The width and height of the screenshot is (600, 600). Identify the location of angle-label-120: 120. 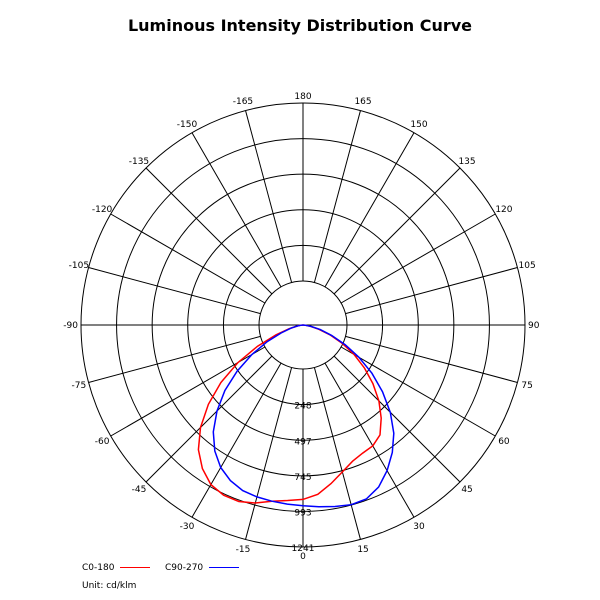
(503, 210).